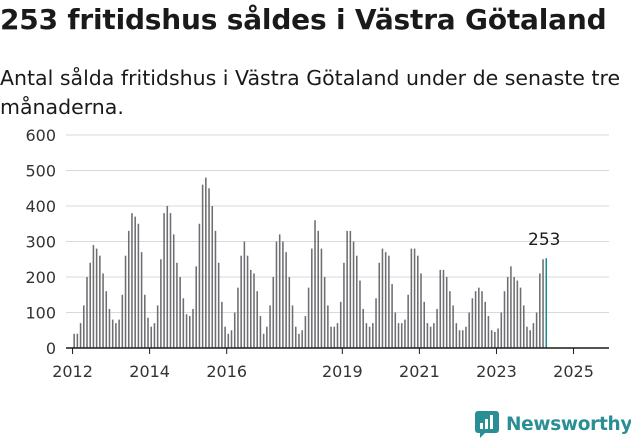 This screenshot has height=439, width=631. I want to click on y-tick-label: 400, so click(40, 206).